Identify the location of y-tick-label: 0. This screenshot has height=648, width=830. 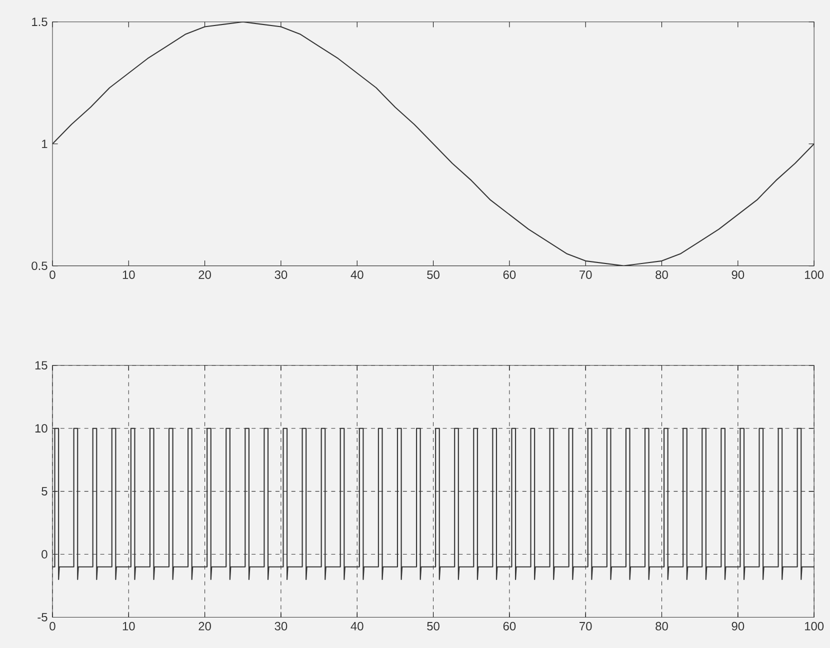
(45, 554).